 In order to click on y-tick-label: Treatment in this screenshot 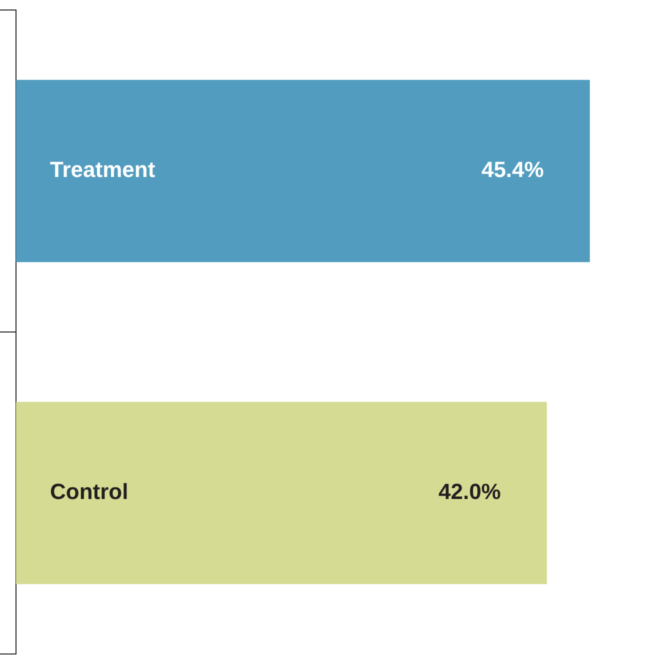, I will do `click(103, 169)`.